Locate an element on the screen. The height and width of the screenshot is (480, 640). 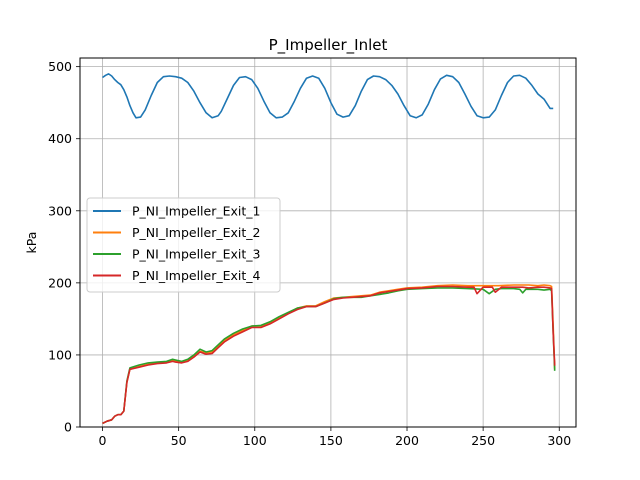
legend-label: P_NI_Impeller_Exit_1 is located at coordinates (196, 211).